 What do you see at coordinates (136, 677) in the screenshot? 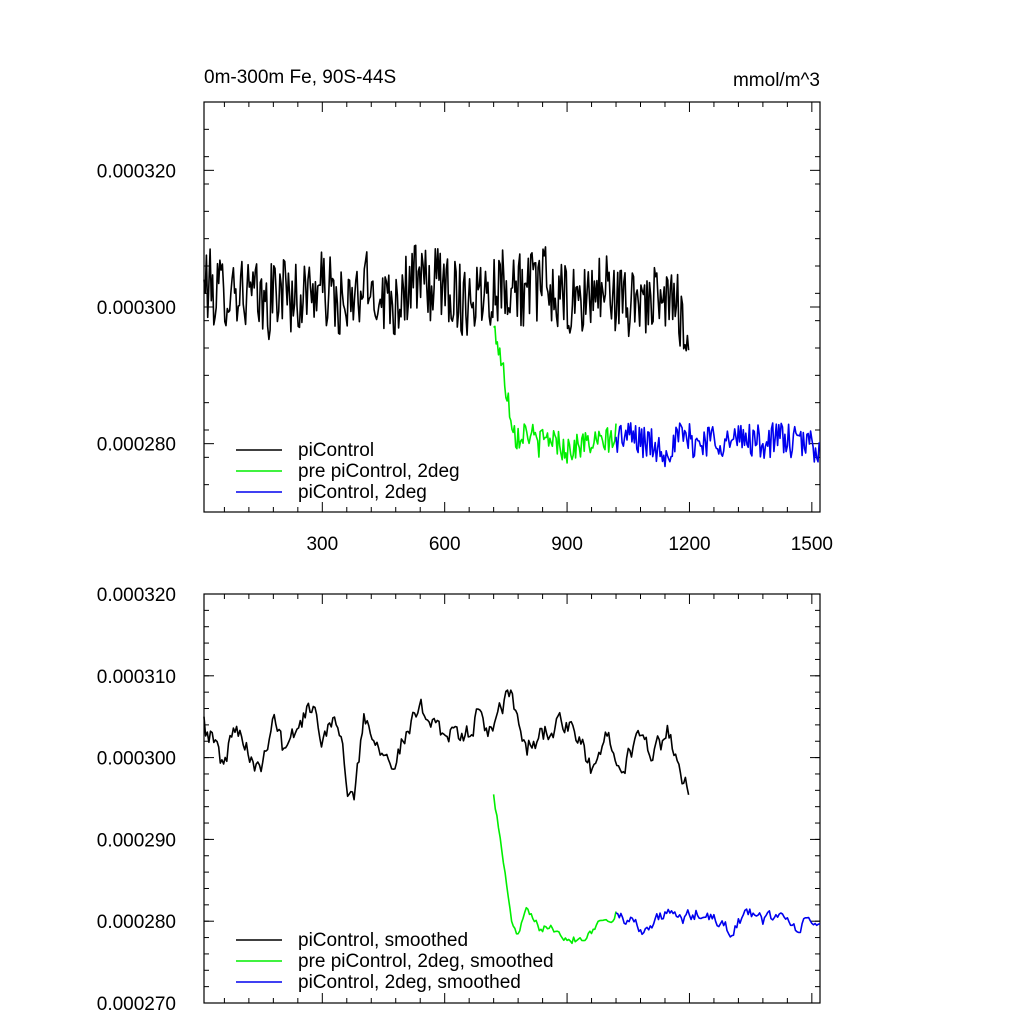
I see `y-tick-label: 0.000310` at bounding box center [136, 677].